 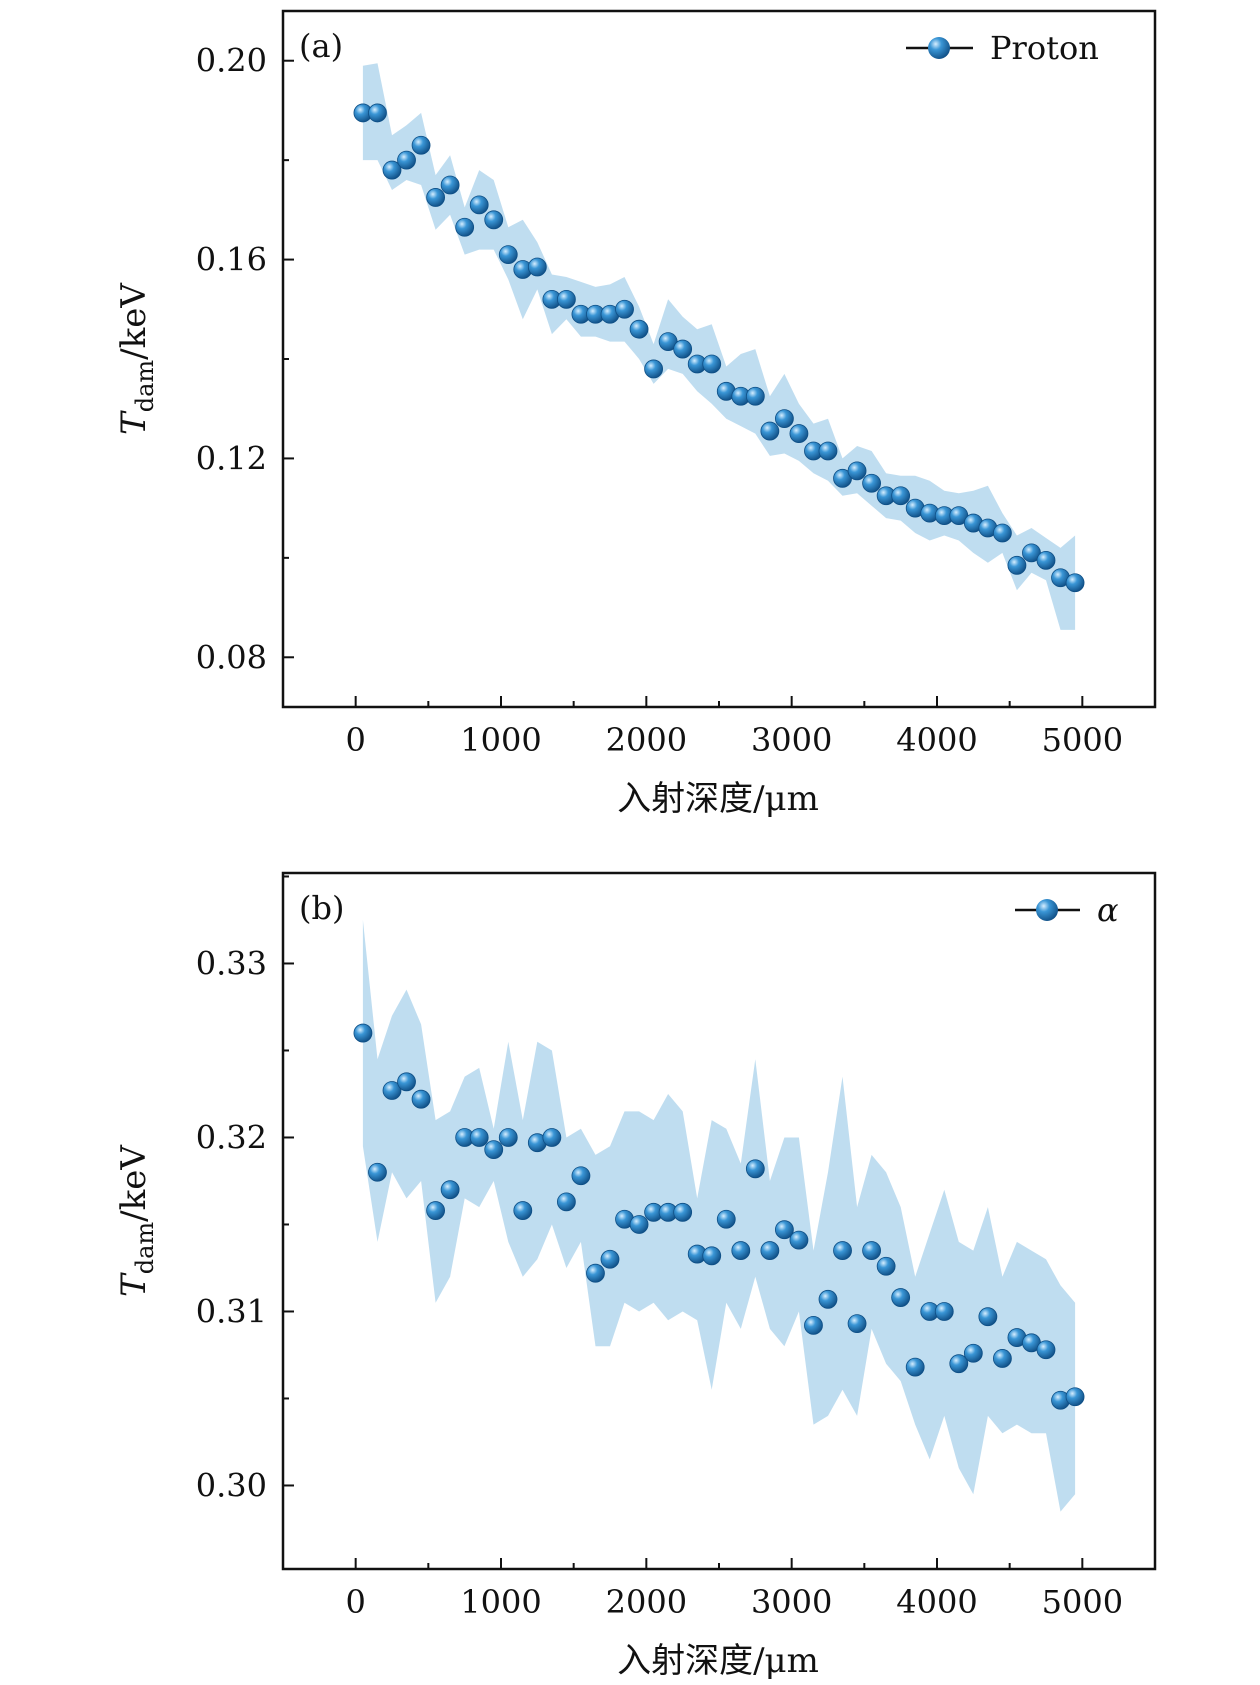 What do you see at coordinates (136, 1220) in the screenshot?
I see `panel-b-y-axis-title: Tdam/keV` at bounding box center [136, 1220].